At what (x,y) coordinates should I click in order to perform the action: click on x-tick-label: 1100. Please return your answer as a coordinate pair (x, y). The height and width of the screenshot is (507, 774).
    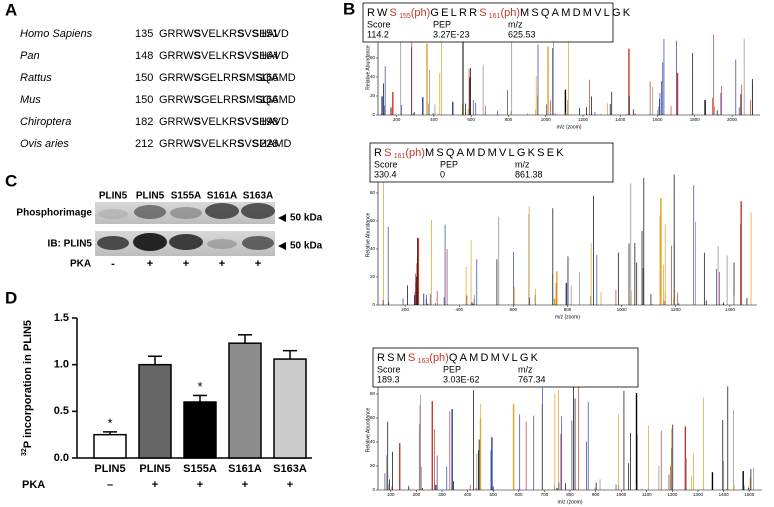
    Looking at the image, I should click on (647, 494).